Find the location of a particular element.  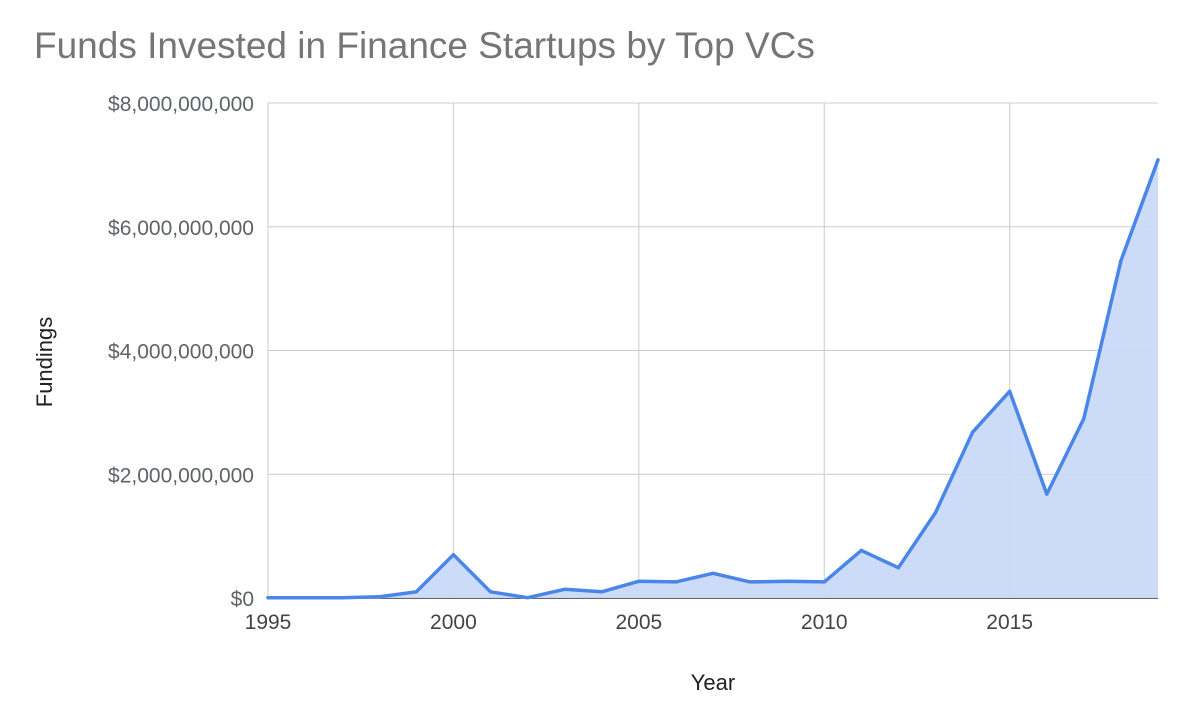

y-tick-label: $2,000,000,000 is located at coordinates (181, 475).